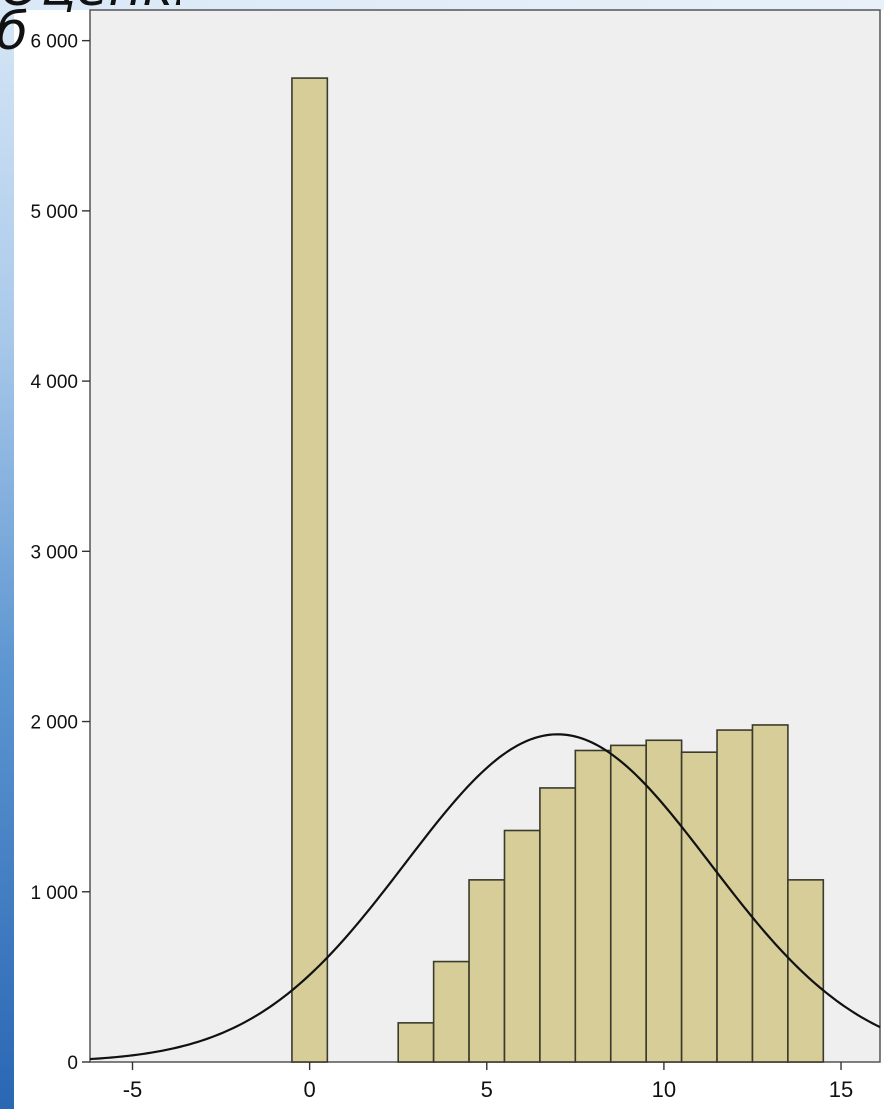 The height and width of the screenshot is (1109, 884). Describe the element at coordinates (664, 1089) in the screenshot. I see `x-tick-label: 10` at that location.